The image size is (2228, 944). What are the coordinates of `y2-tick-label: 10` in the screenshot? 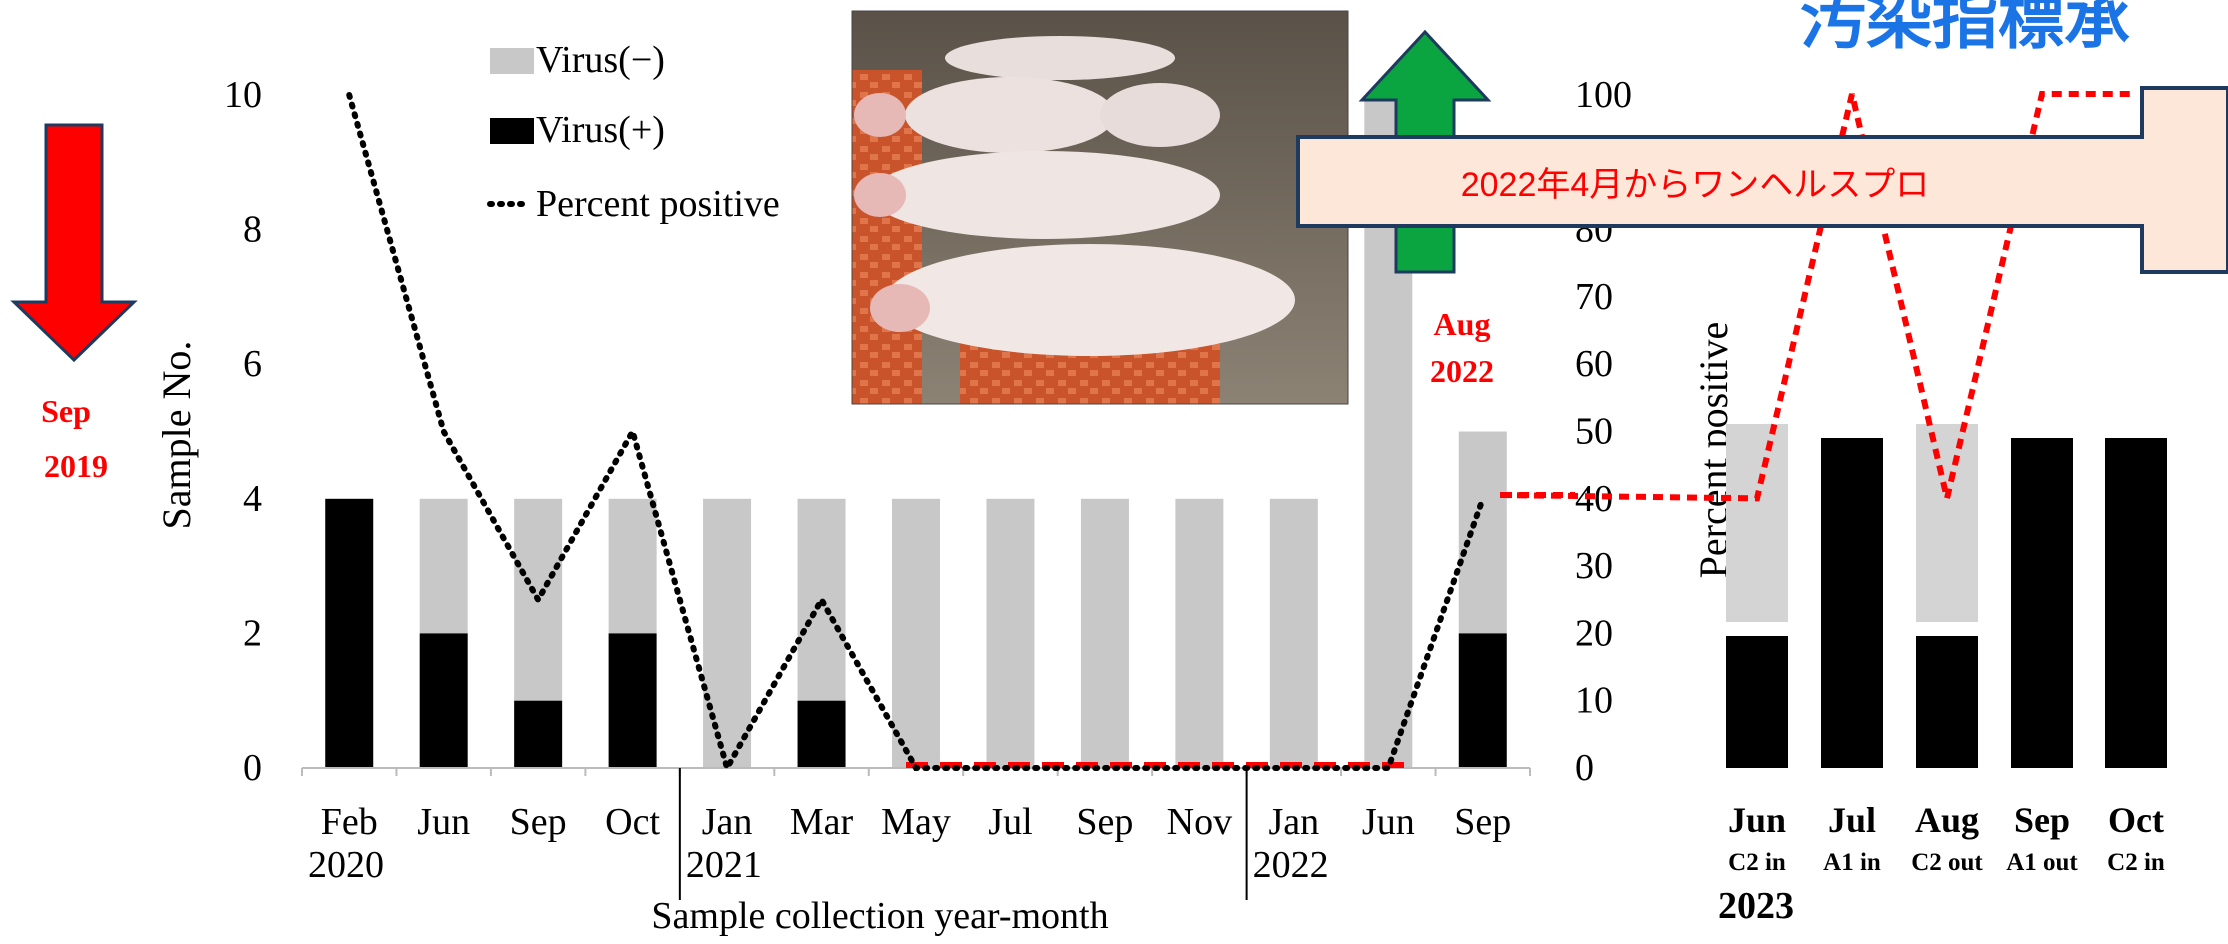 It's located at (1594, 701).